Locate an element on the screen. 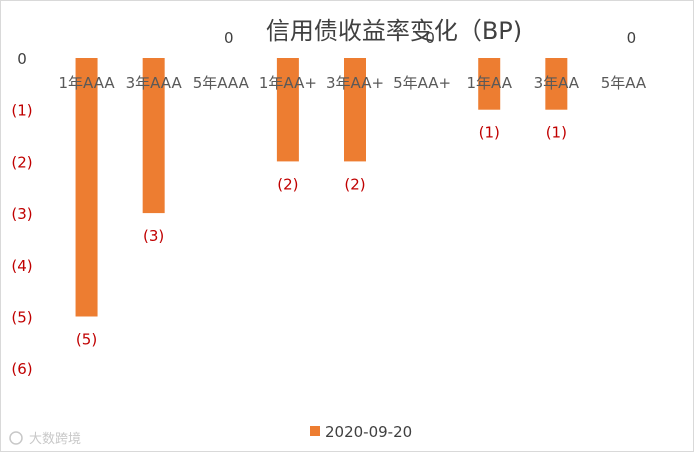 This screenshot has width=694, height=452. bar-3年AA+ is located at coordinates (355, 110).